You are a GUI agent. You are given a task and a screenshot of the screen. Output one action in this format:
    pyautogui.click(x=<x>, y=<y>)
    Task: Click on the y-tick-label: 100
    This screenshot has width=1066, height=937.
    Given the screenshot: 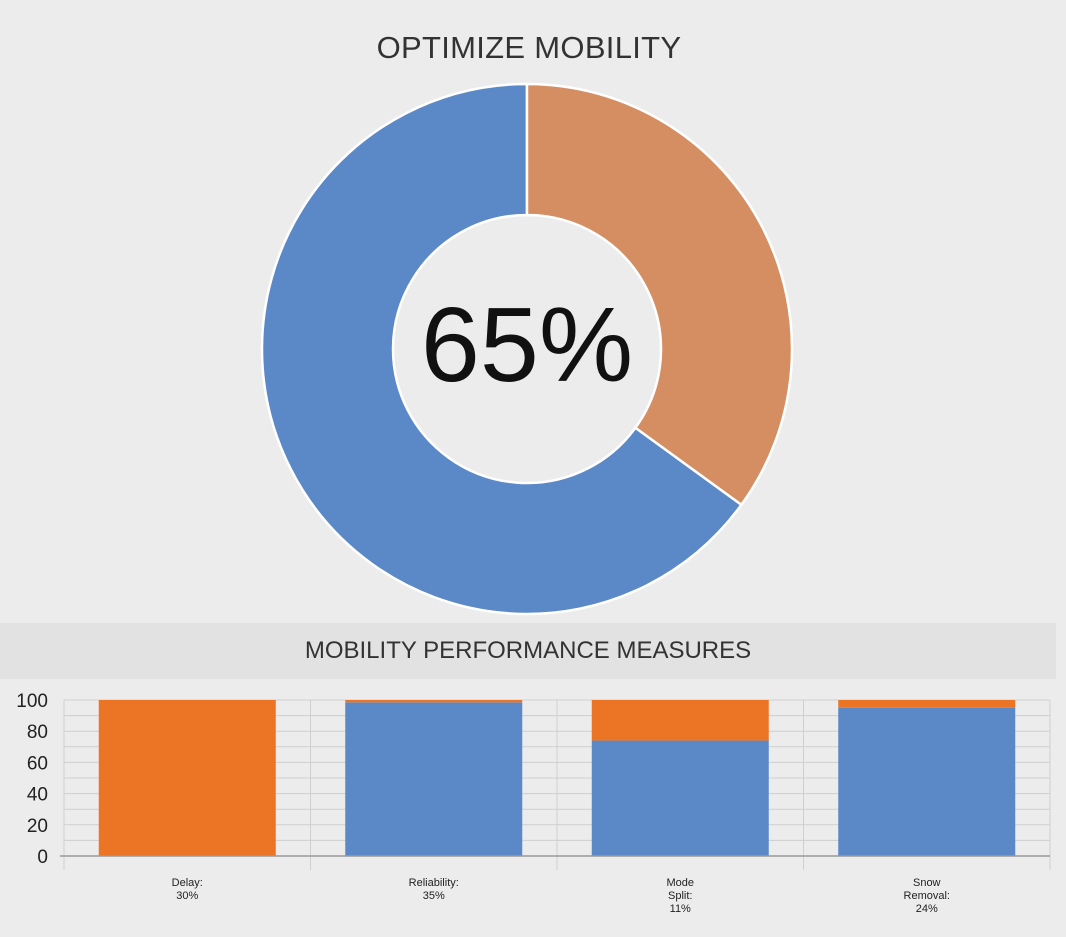 What is the action you would take?
    pyautogui.click(x=32, y=701)
    